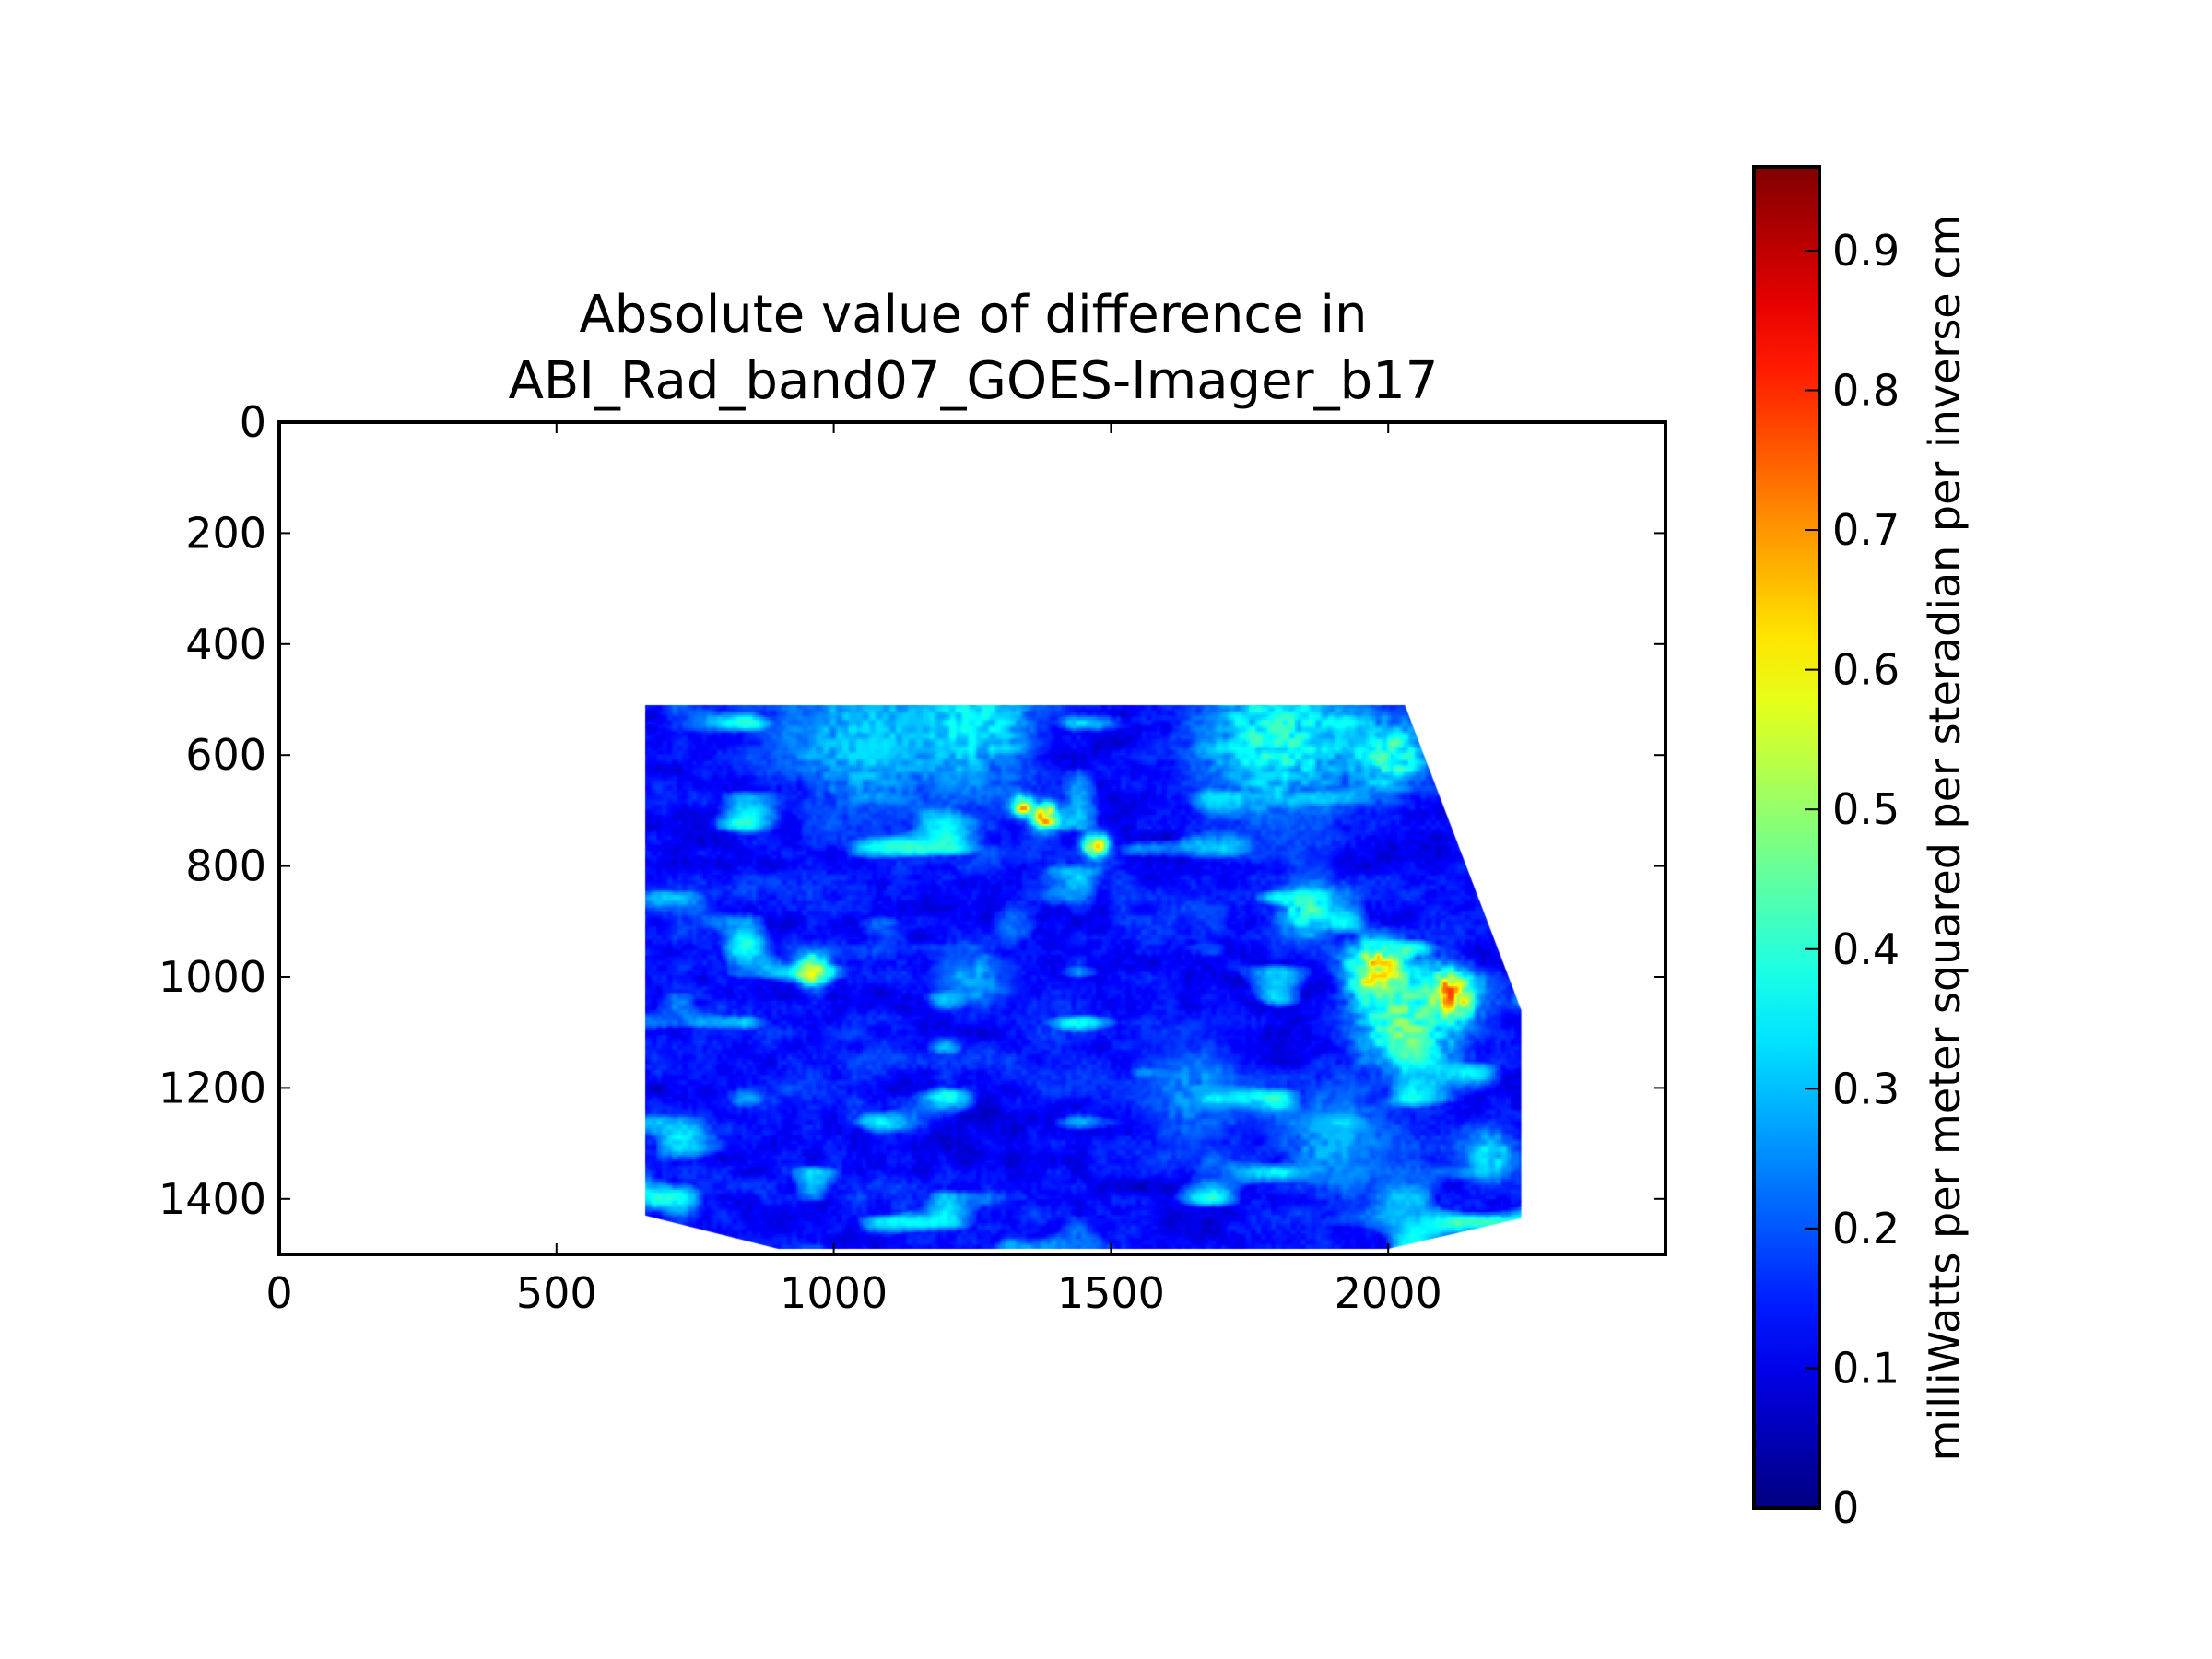 This screenshot has width=2212, height=1659. What do you see at coordinates (1845, 1508) in the screenshot?
I see `colorbar-tick-label: 0` at bounding box center [1845, 1508].